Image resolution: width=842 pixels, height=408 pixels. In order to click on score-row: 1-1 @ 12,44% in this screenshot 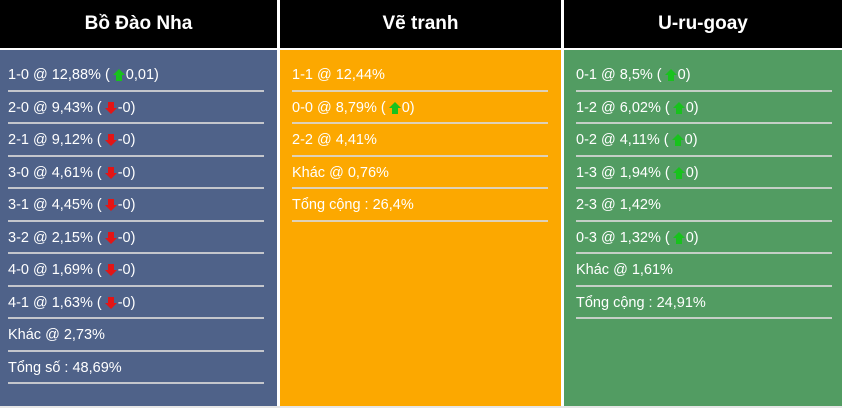, I will do `click(420, 77)`.